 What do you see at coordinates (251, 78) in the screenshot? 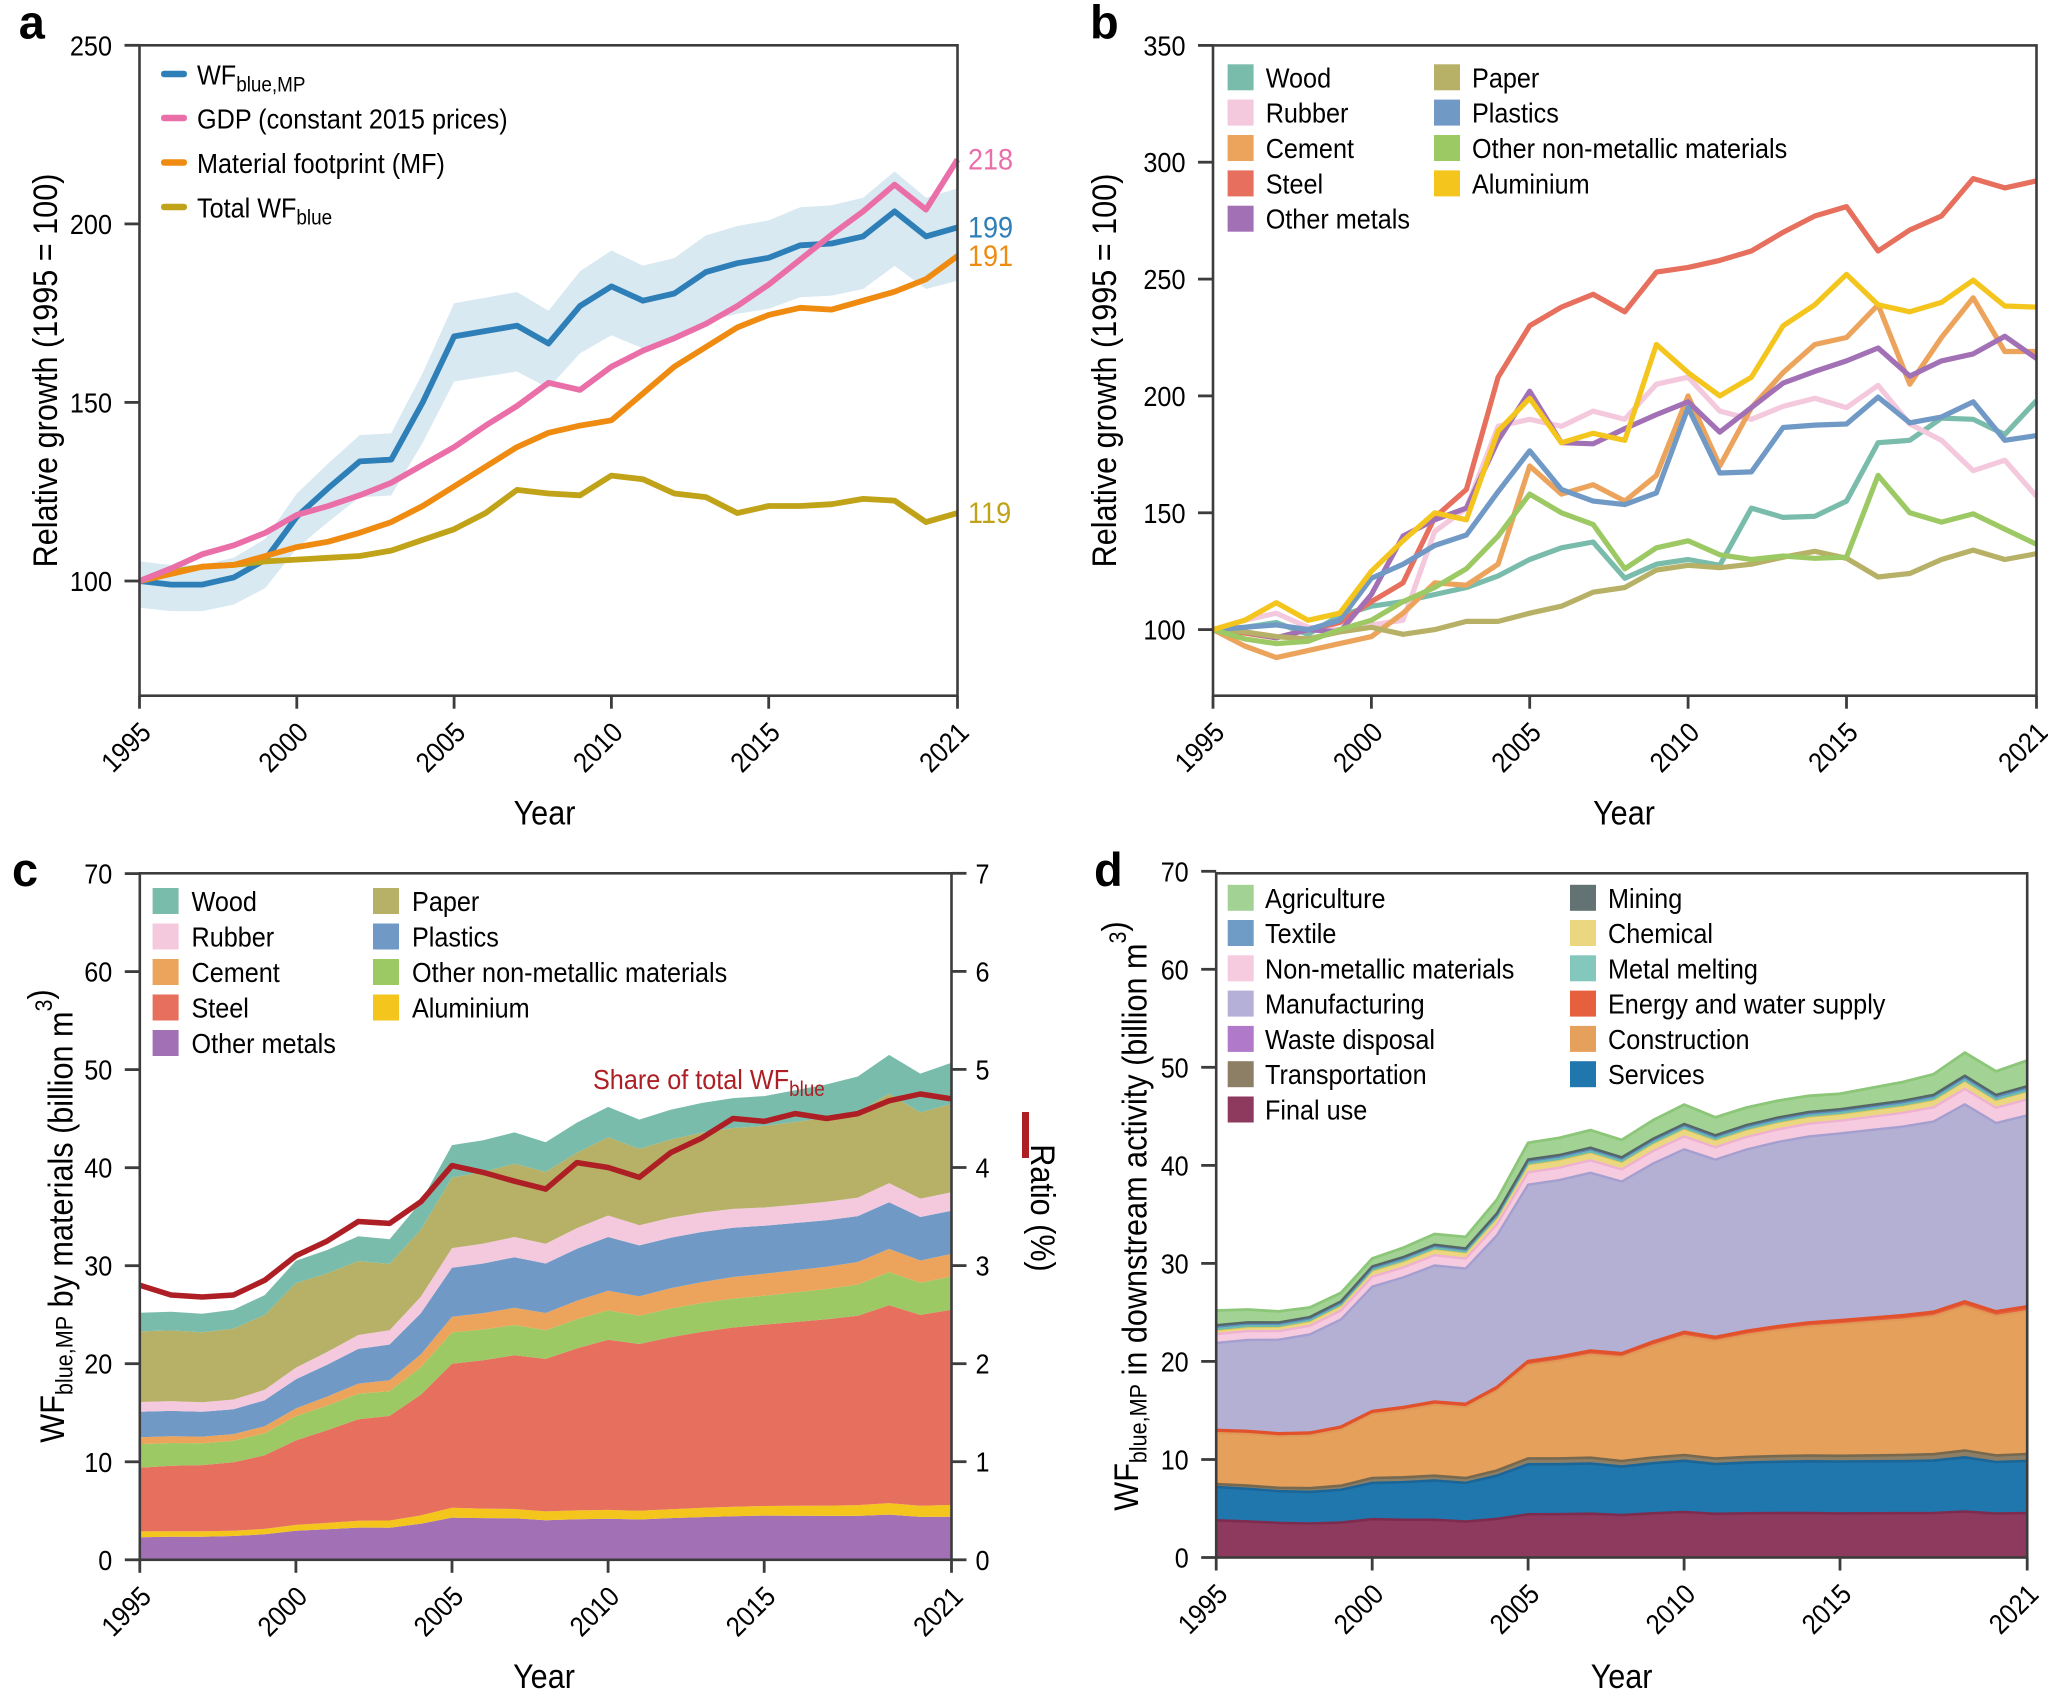
I see `svg-text: WFblue,MP` at bounding box center [251, 78].